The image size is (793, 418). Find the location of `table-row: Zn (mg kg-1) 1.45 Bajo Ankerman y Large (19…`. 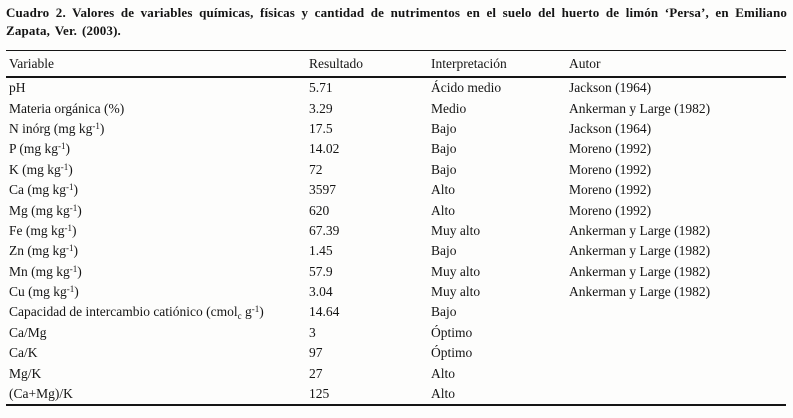

table-row: Zn (mg kg-1) 1.45 Bajo Ankerman y Large (19… is located at coordinates (396, 251).